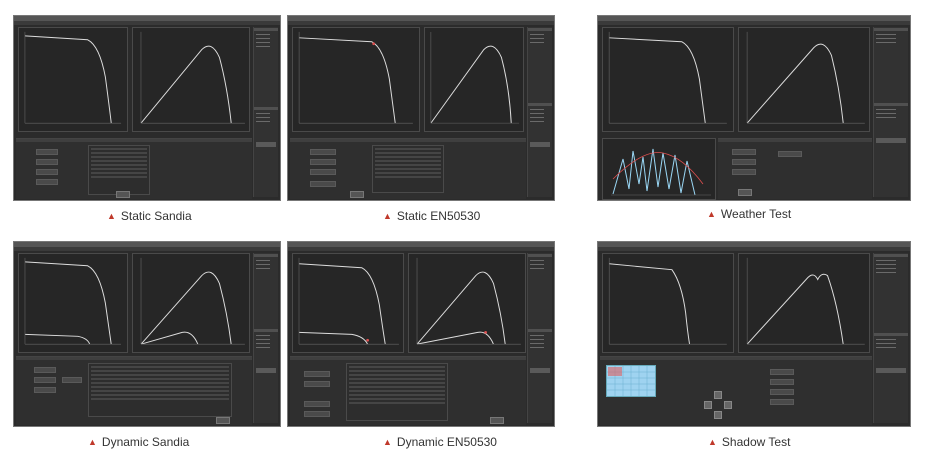 This screenshot has width=926, height=459. Describe the element at coordinates (139, 442) in the screenshot. I see `caption-dynamic-sandia: ▲ Dynamic Sandia` at that location.